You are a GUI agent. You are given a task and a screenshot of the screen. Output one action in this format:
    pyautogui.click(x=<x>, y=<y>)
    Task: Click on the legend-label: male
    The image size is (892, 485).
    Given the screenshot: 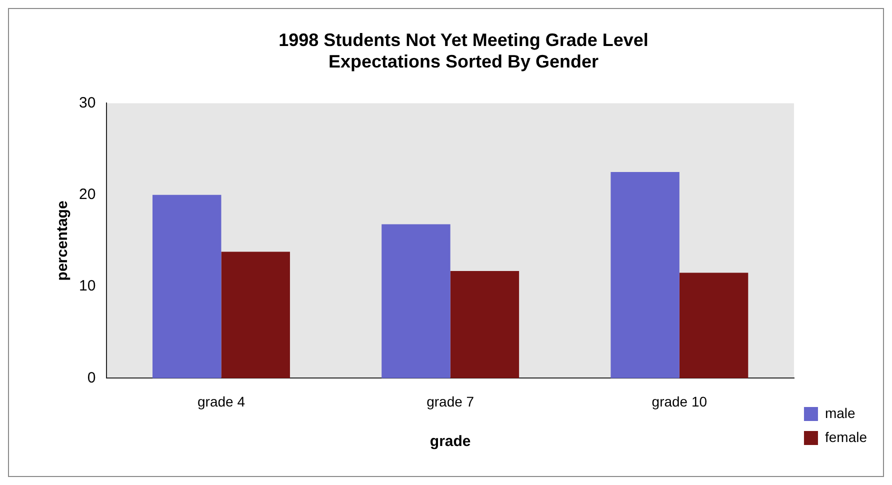 What is the action you would take?
    pyautogui.click(x=840, y=412)
    